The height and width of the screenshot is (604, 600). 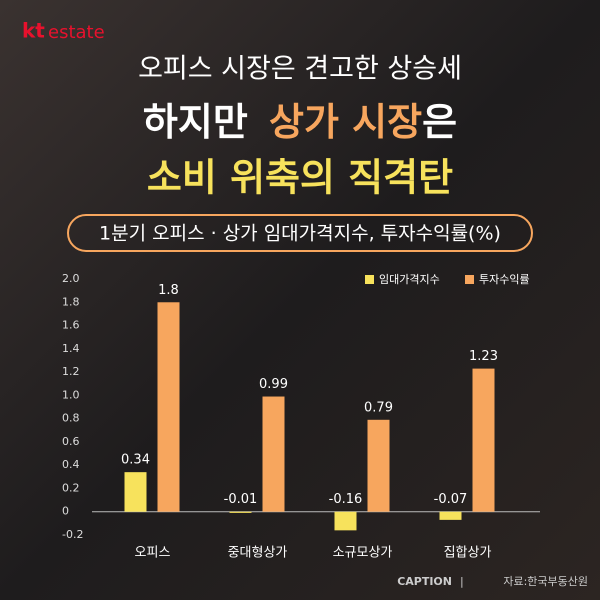 What do you see at coordinates (76, 32) in the screenshot?
I see `brand-name: estate` at bounding box center [76, 32].